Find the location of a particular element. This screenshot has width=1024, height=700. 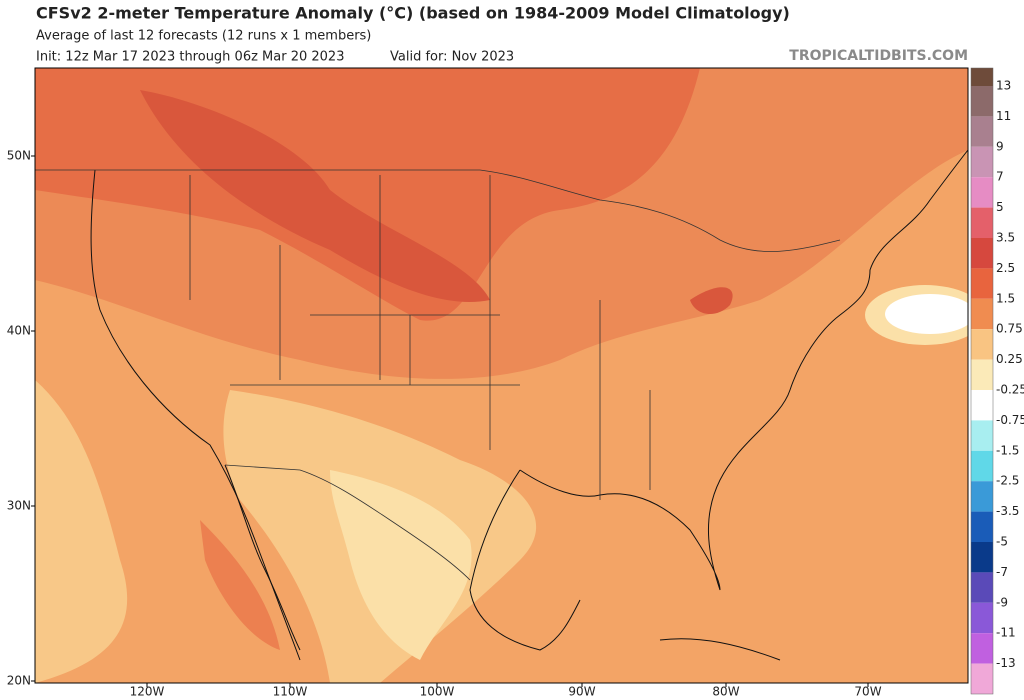

colorbar-label: 9 is located at coordinates (1000, 146).